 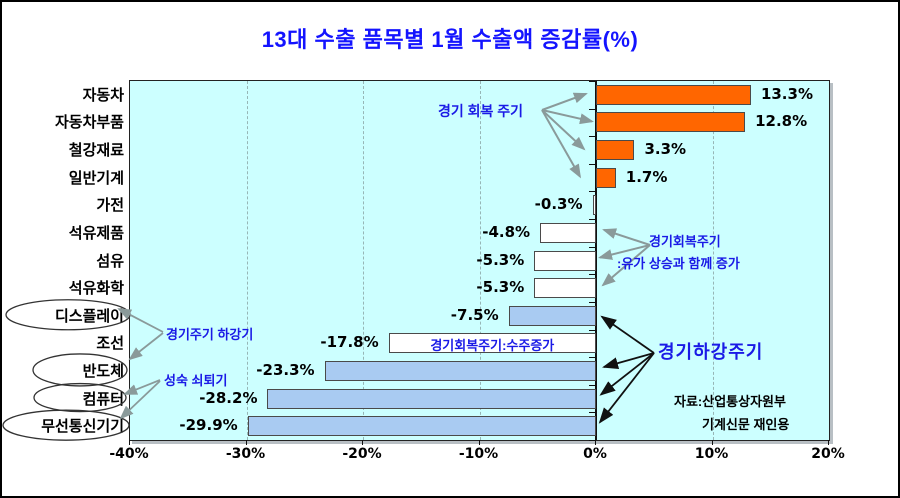 What do you see at coordinates (781, 121) in the screenshot?
I see `value-label: 12.8%` at bounding box center [781, 121].